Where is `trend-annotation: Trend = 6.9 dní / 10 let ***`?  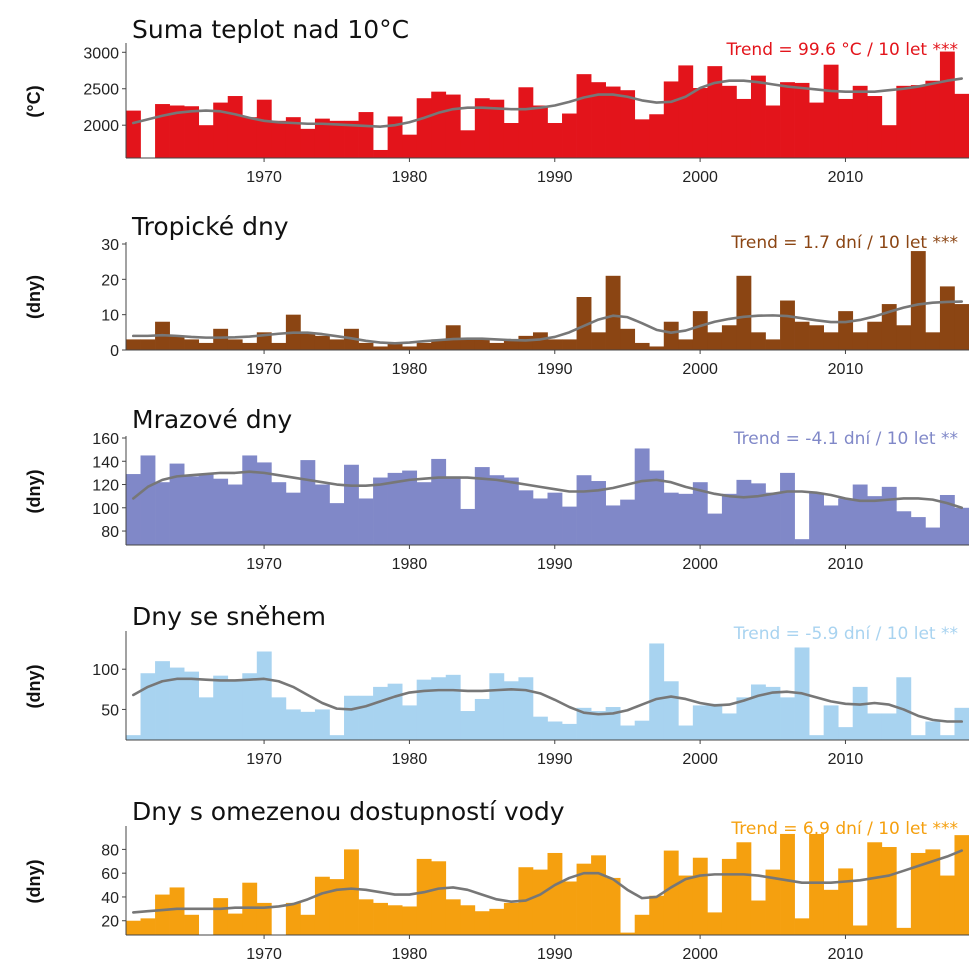
trend-annotation: Trend = 6.9 dní / 10 let *** is located at coordinates (844, 829).